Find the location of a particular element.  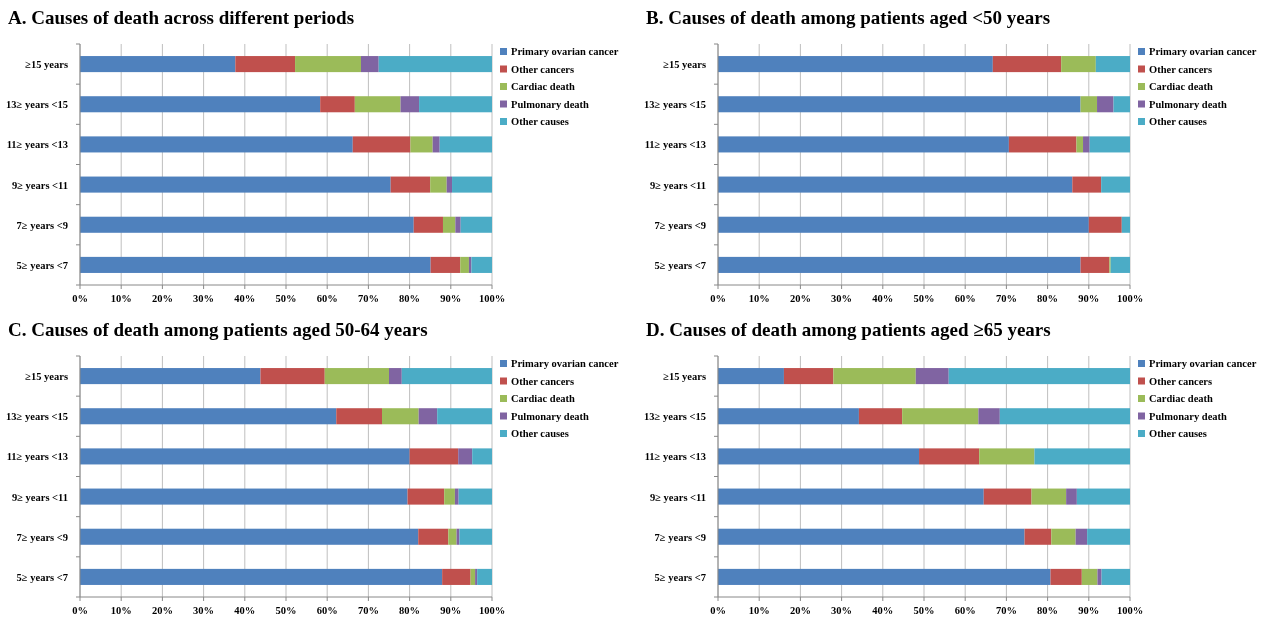

x-tick-label: 70% is located at coordinates (368, 298).